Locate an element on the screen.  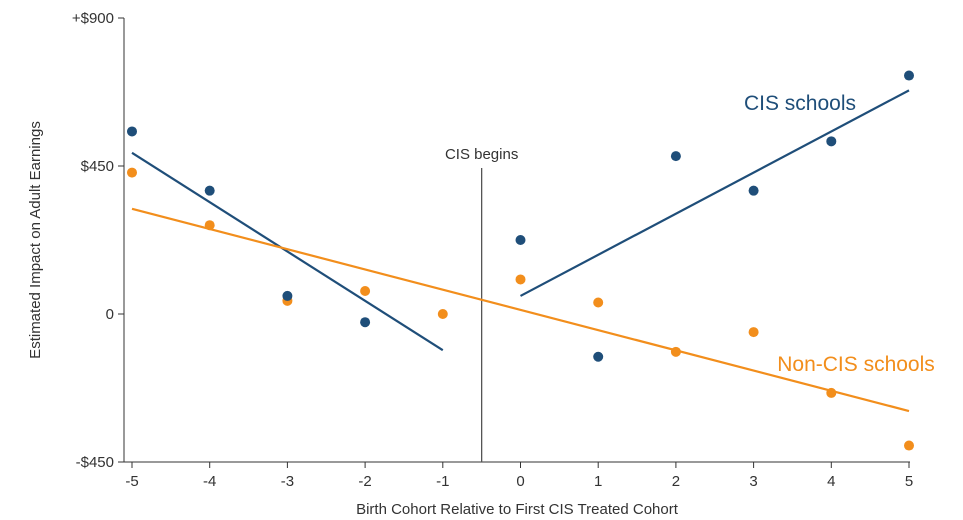
cis-begins-marker: CIS begins is located at coordinates (481, 304).